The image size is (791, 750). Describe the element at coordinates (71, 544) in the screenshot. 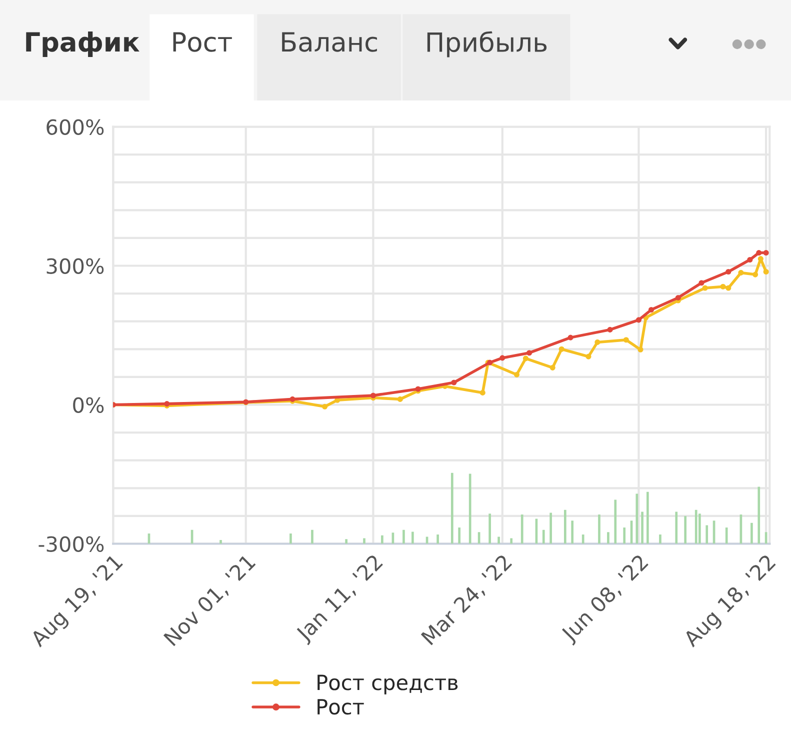

I see `y-tick-label: -300%` at that location.